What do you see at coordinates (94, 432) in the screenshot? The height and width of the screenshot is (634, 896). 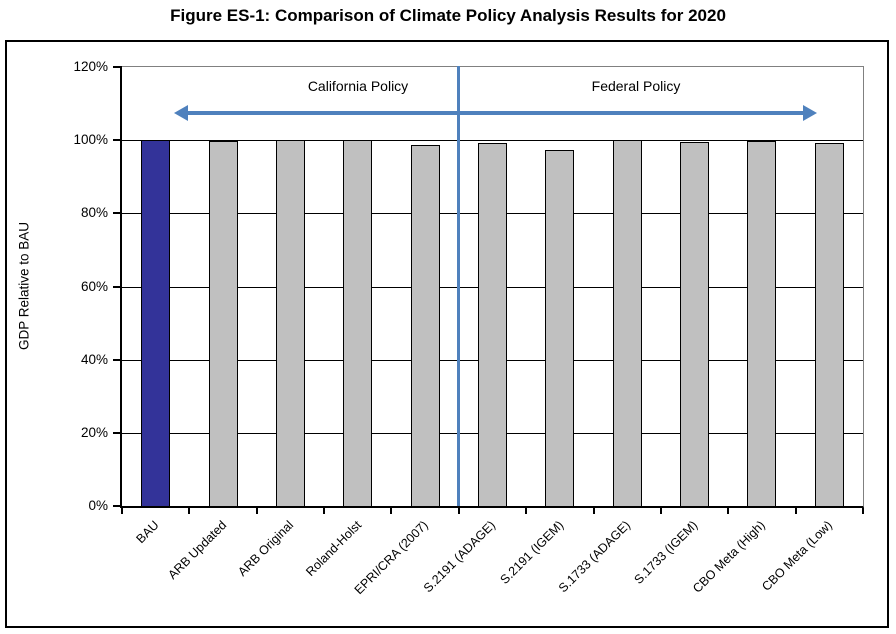 I see `y-tick-label-20: 20%` at bounding box center [94, 432].